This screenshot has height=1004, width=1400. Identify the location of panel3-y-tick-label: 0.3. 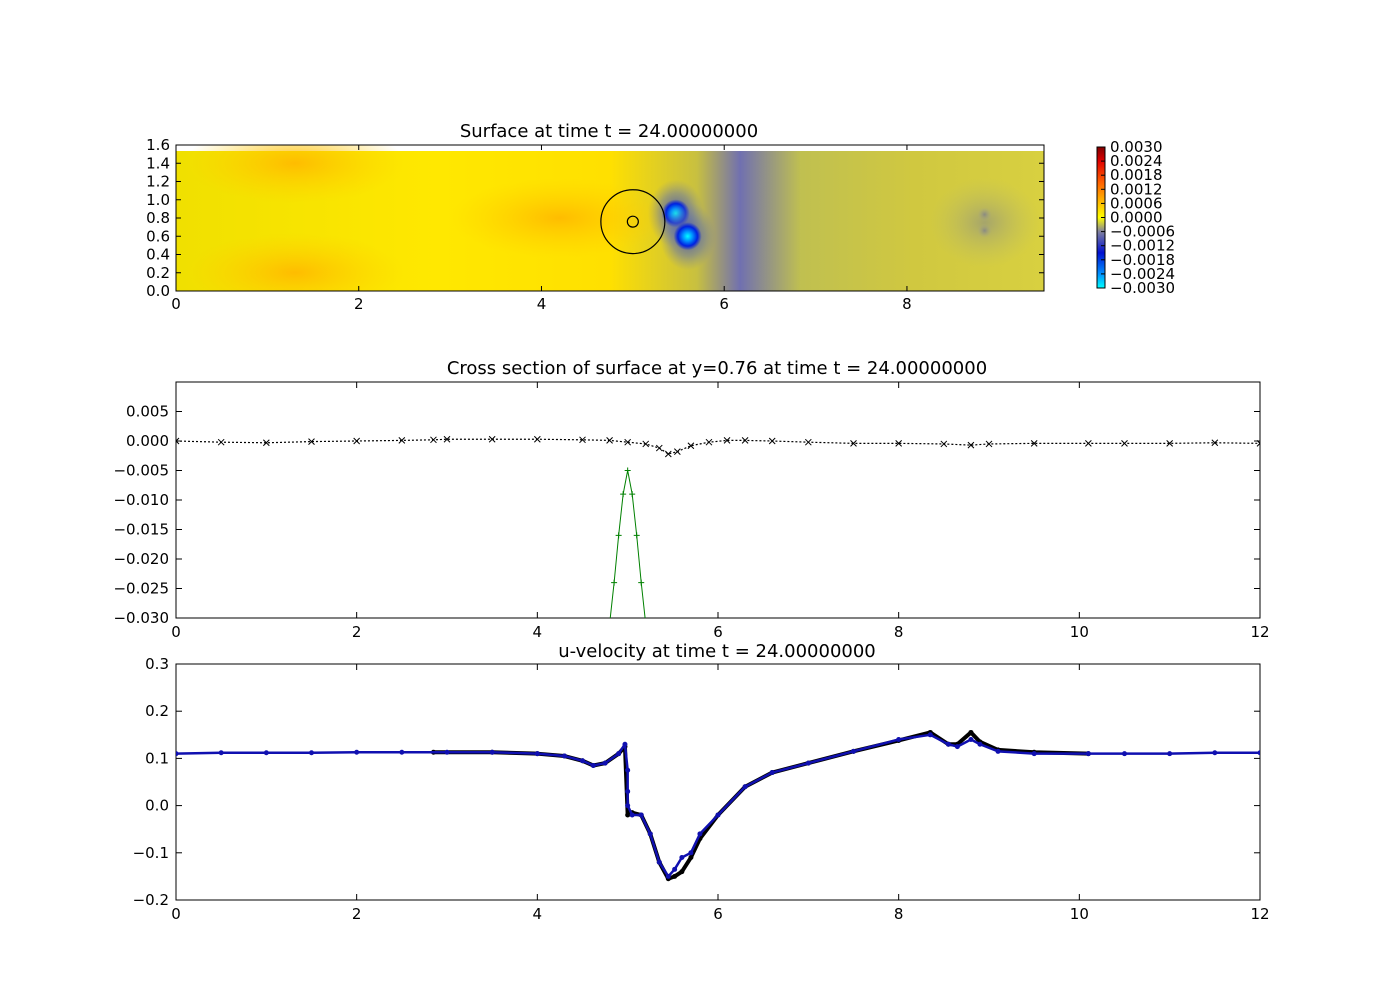
(157, 664).